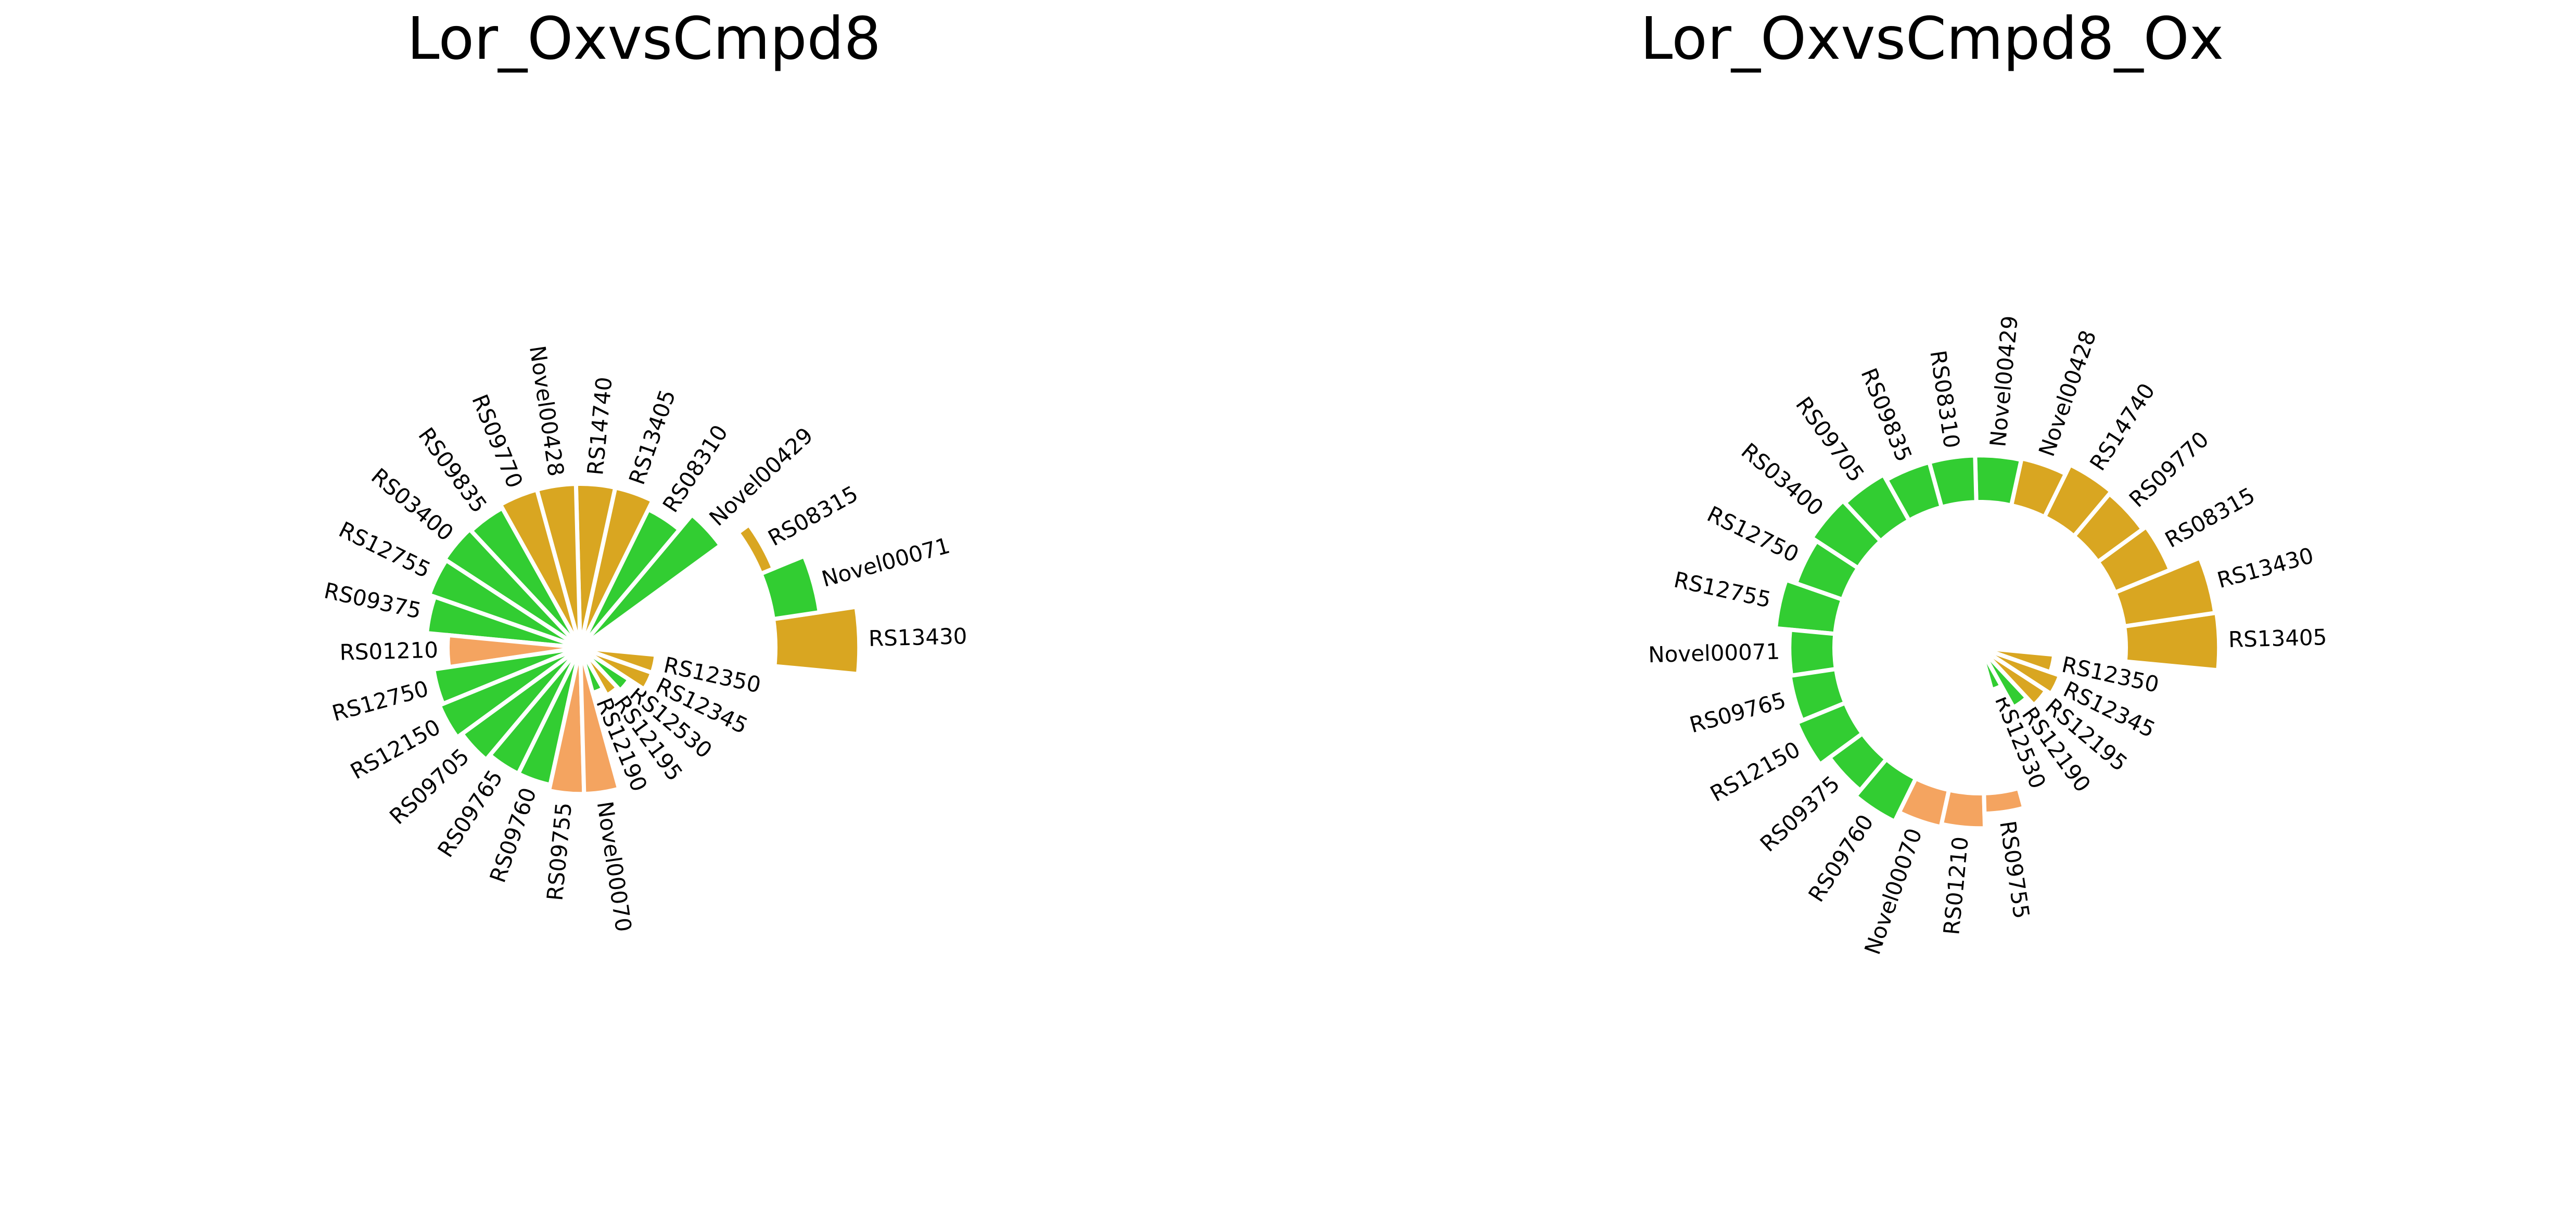  Describe the element at coordinates (2122, 427) in the screenshot. I see `category-label-right: RS14740` at that location.